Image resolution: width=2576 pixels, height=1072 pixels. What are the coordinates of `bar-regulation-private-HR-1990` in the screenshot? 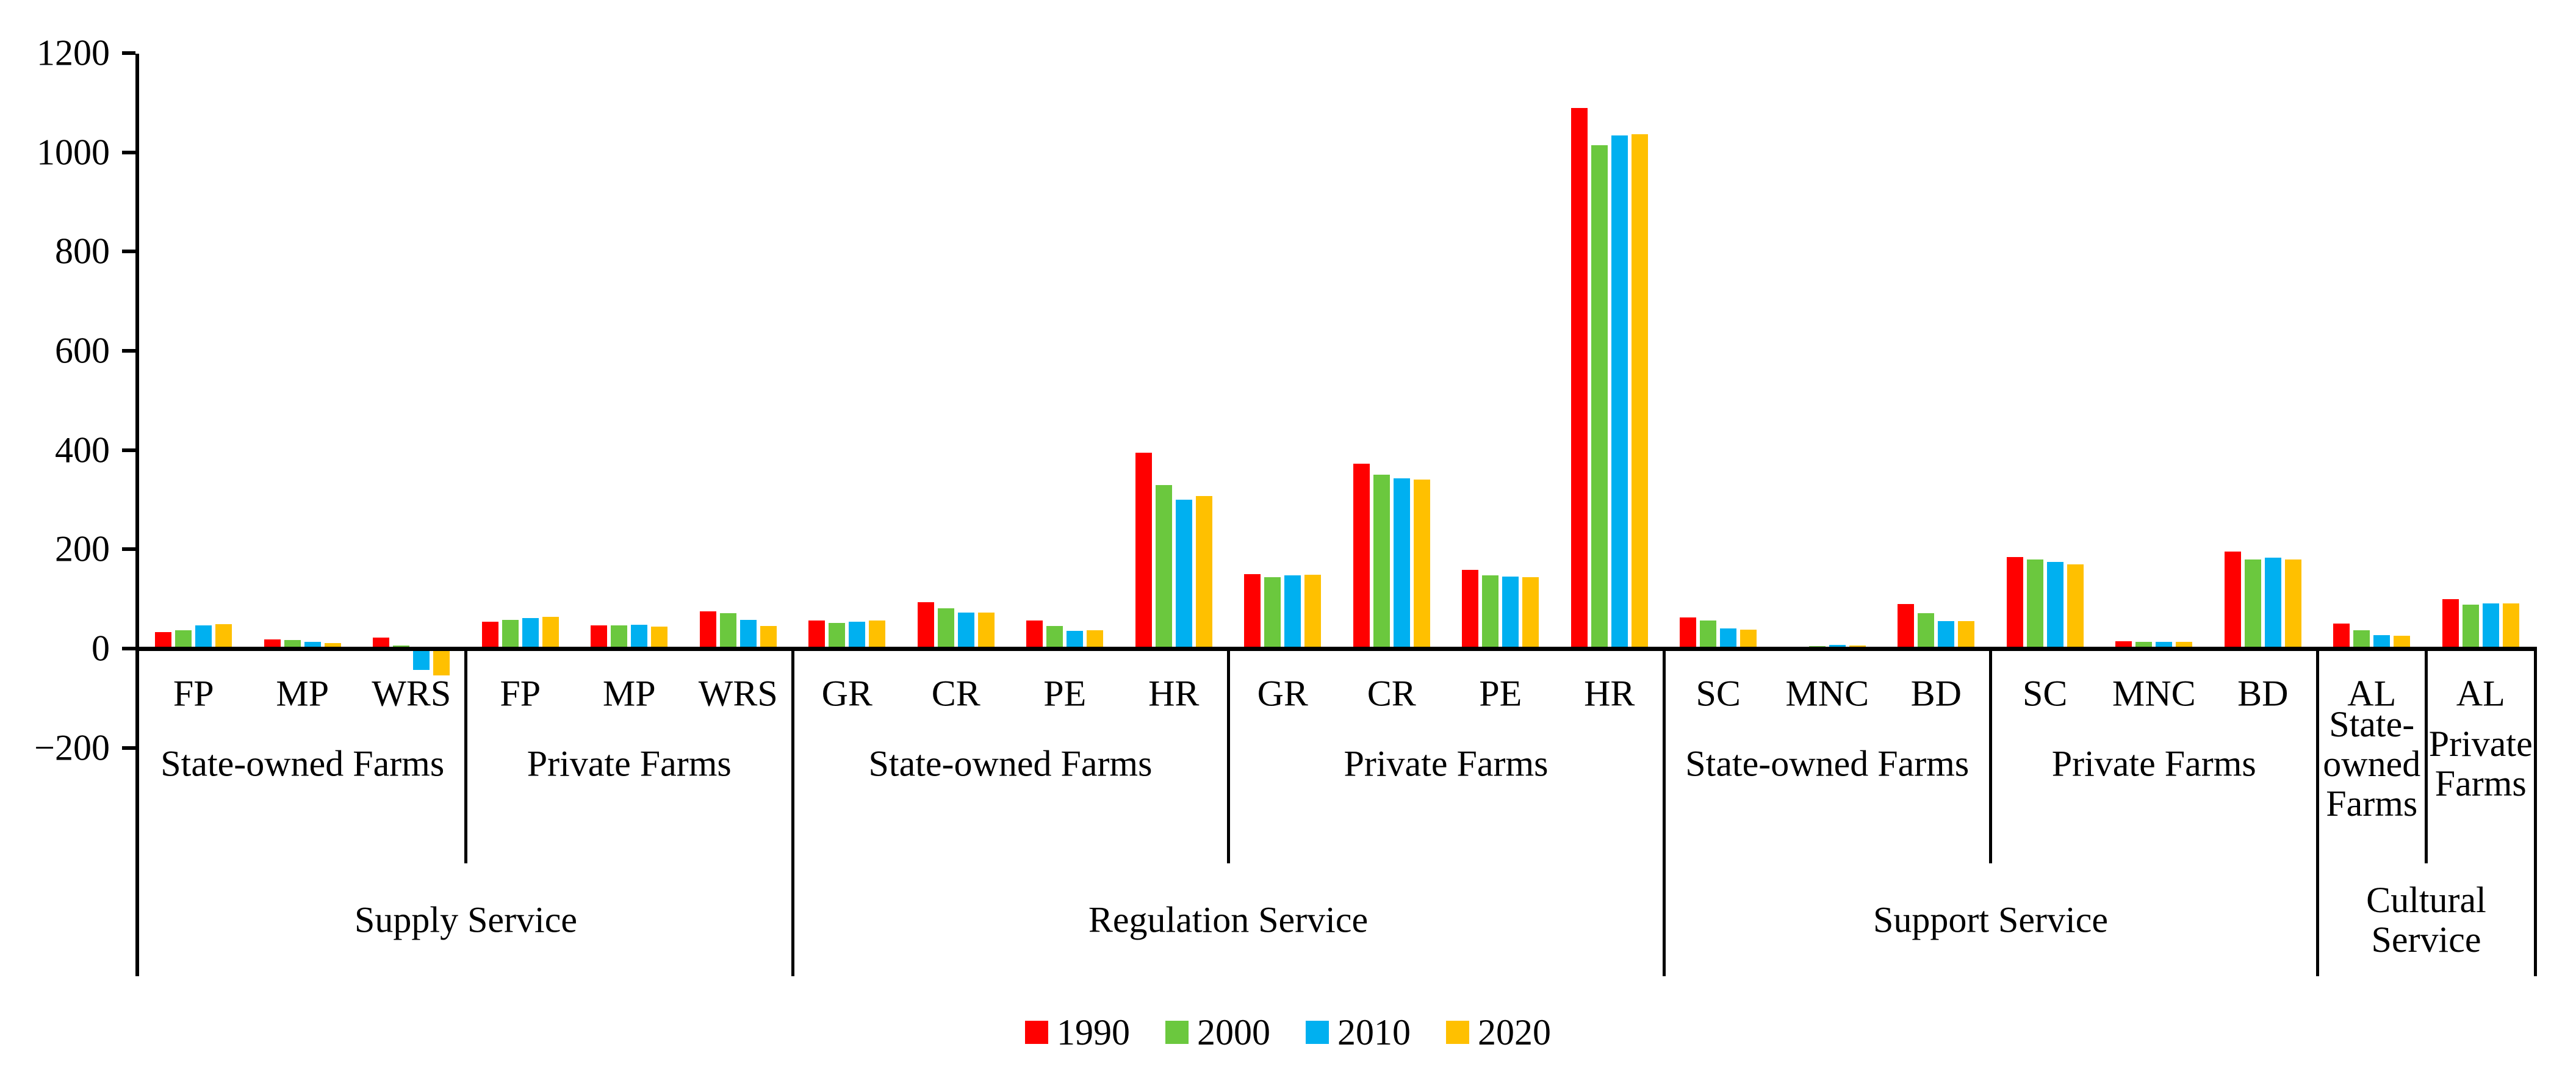 It's located at (1579, 378).